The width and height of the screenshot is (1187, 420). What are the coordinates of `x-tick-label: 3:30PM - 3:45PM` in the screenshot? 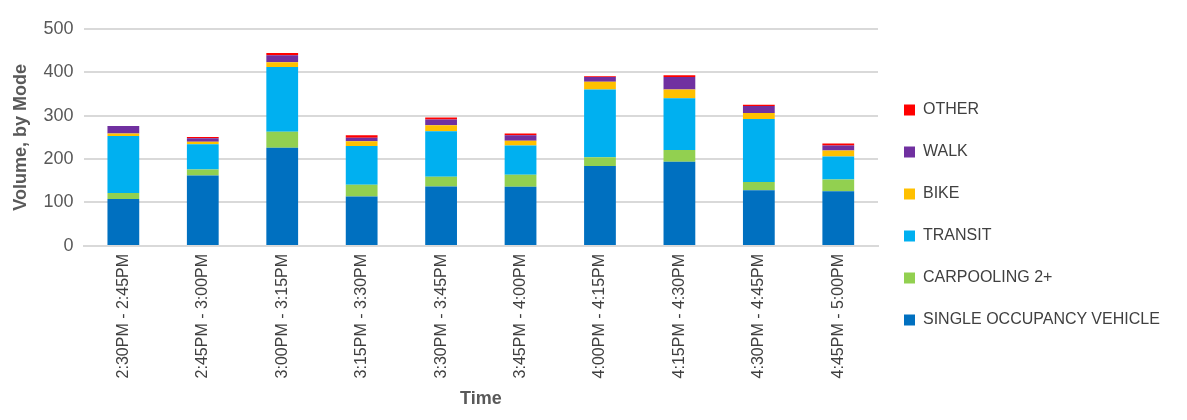 It's located at (440, 316).